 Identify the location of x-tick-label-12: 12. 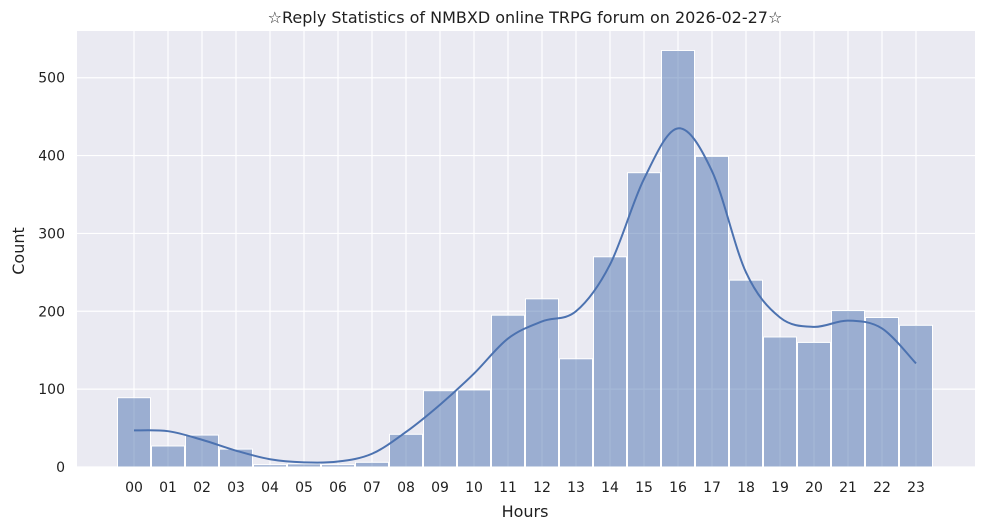
(542, 488).